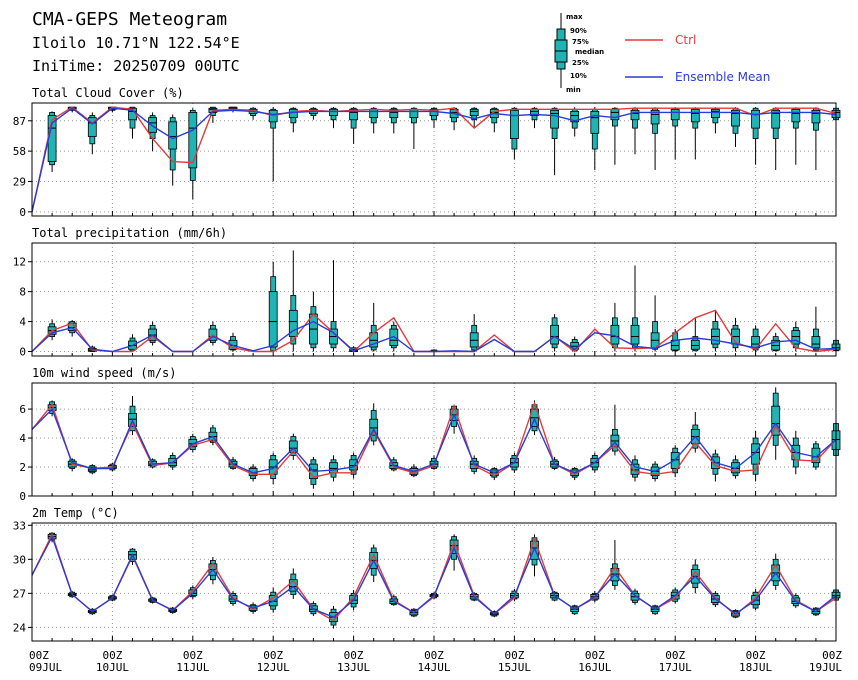  I want to click on key-p75: 75%, so click(580, 42).